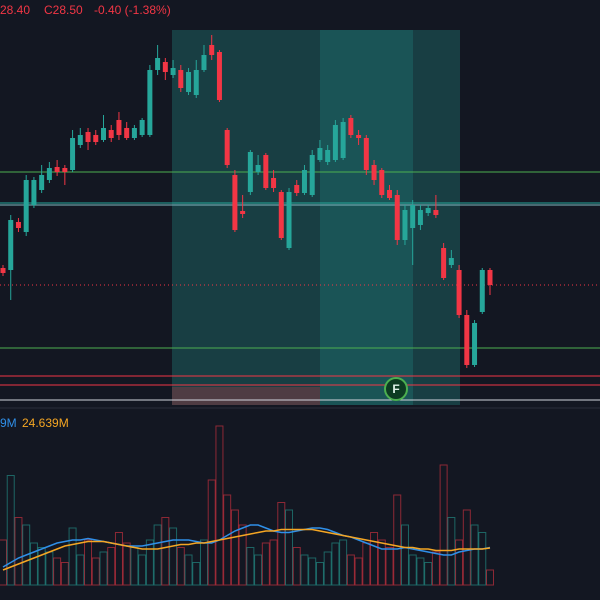 Image resolution: width=600 pixels, height=600 pixels. I want to click on volume-ma-label: 24.639M, so click(45, 423).